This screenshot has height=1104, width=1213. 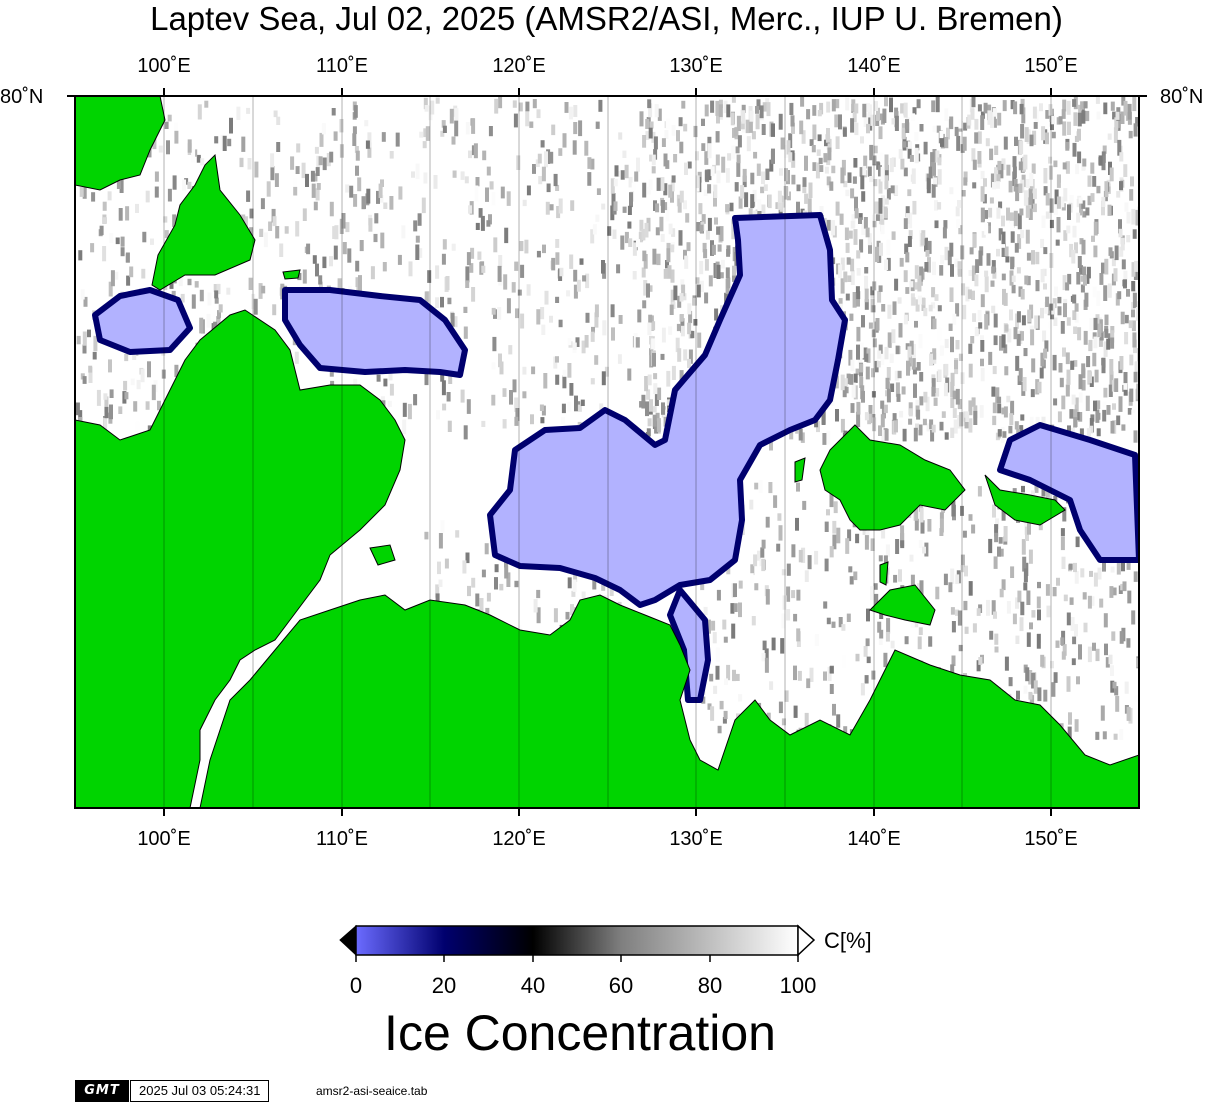 What do you see at coordinates (120, 143) in the screenshot?
I see `land-severnaya-zemlya-north` at bounding box center [120, 143].